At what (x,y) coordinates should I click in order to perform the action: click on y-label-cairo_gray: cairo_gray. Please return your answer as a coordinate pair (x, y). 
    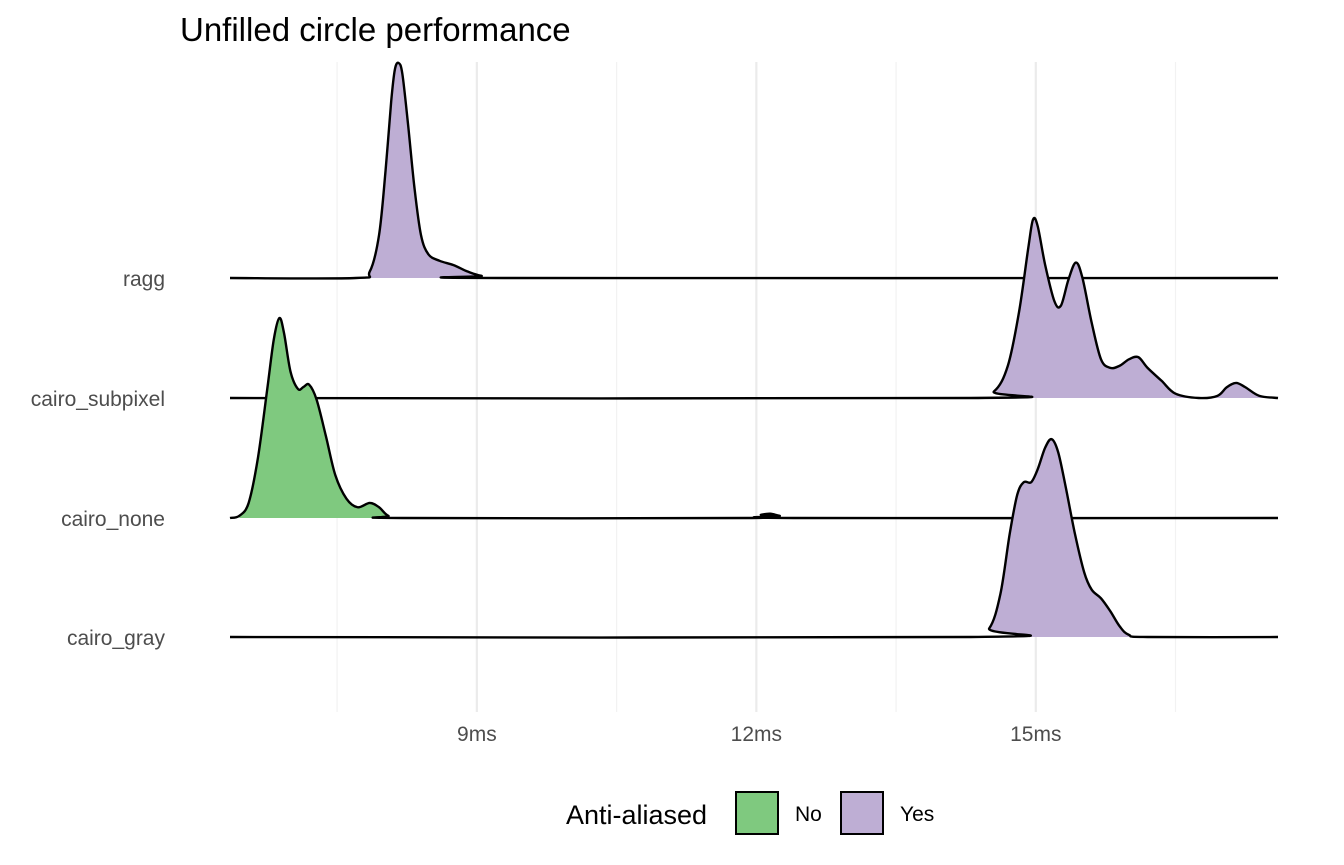
    Looking at the image, I should click on (116, 638).